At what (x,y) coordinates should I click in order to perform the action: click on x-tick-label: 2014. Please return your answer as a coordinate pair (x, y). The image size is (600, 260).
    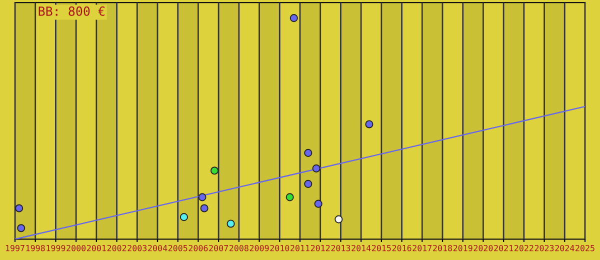
    Looking at the image, I should click on (361, 248).